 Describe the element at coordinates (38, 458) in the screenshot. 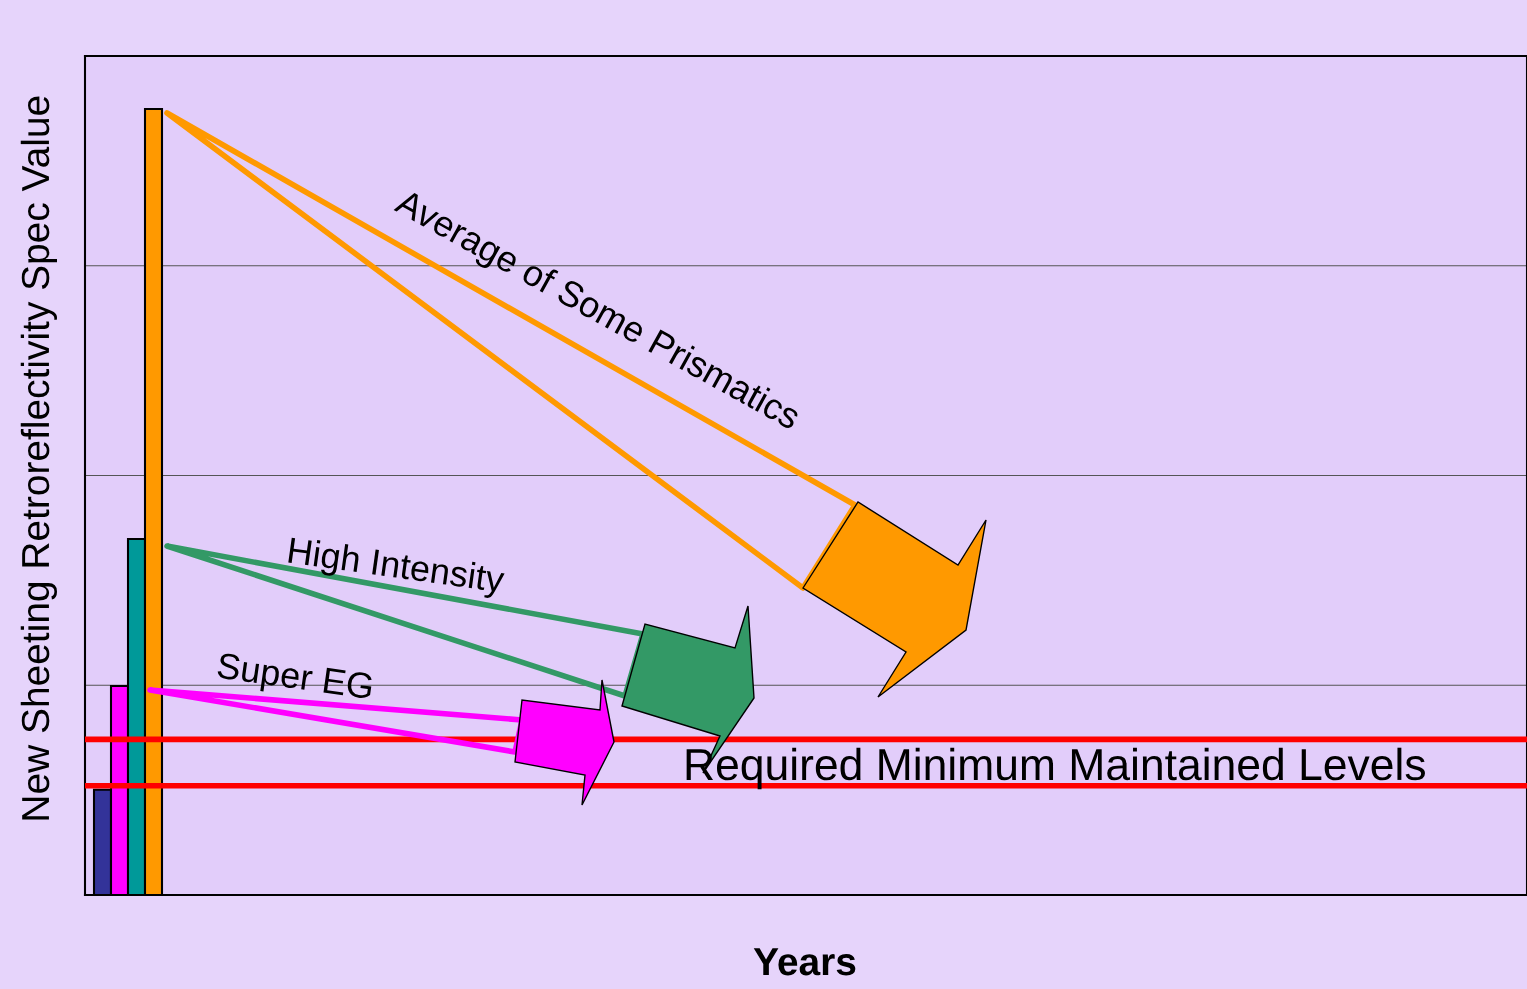

I see `y-axis-title: New Sheeting Retroreflectivity Spec Value` at that location.